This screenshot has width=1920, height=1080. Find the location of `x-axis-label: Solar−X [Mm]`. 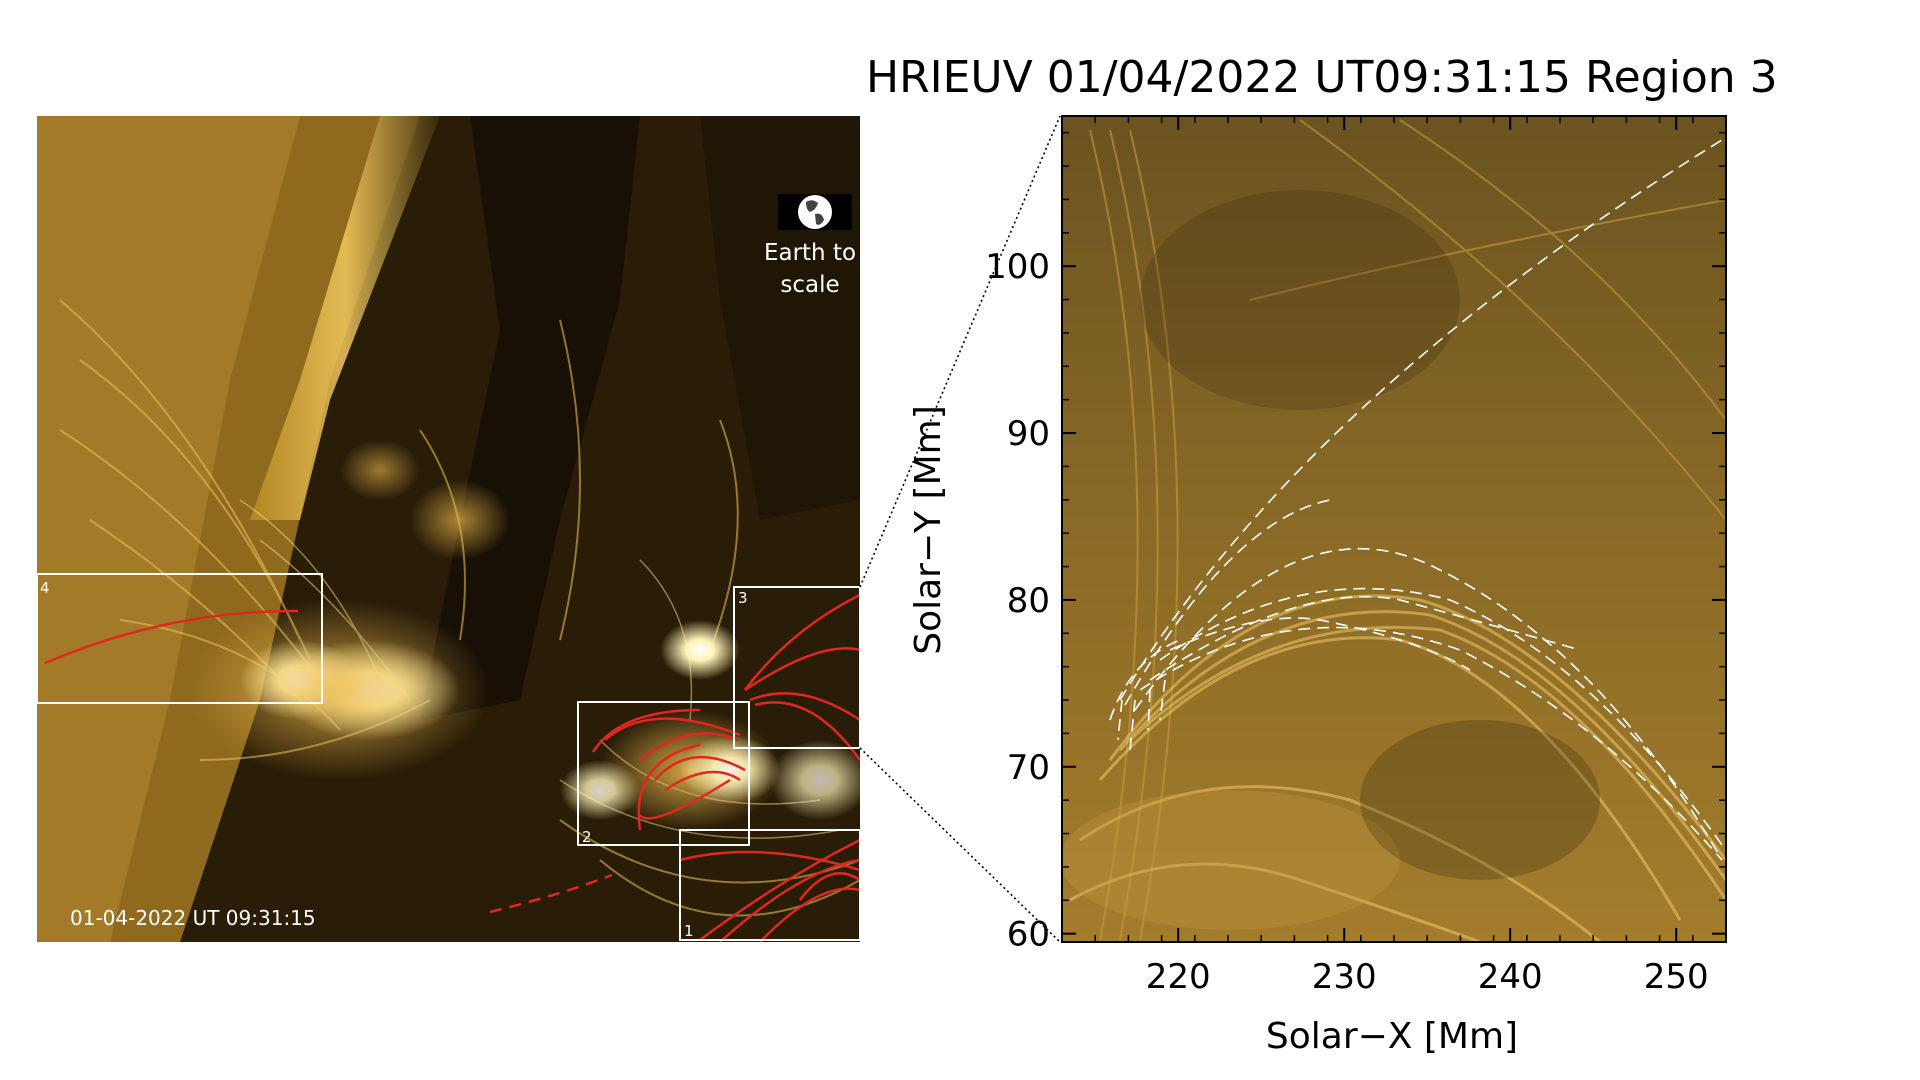

x-axis-label: Solar−X [Mm] is located at coordinates (1392, 1036).